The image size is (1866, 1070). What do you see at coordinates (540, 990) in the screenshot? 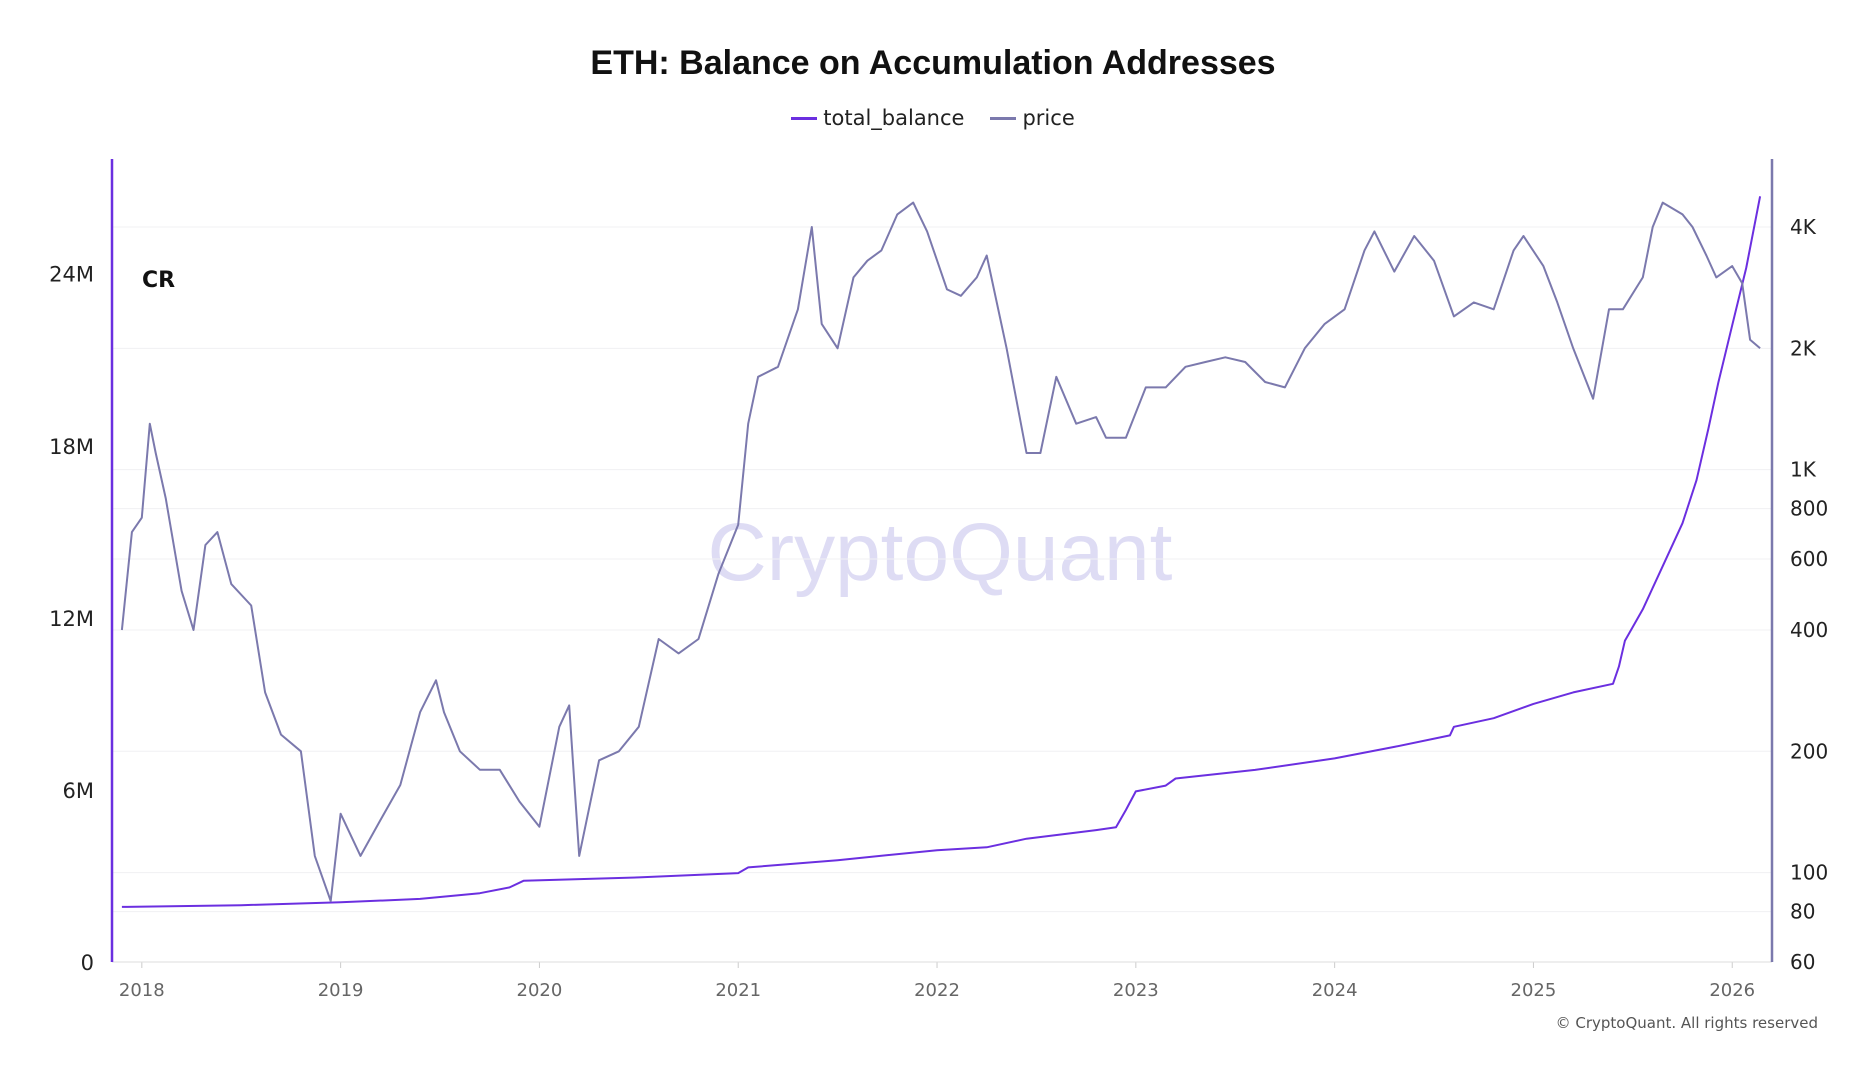
I see `x-tick-label: 2020` at bounding box center [540, 990].